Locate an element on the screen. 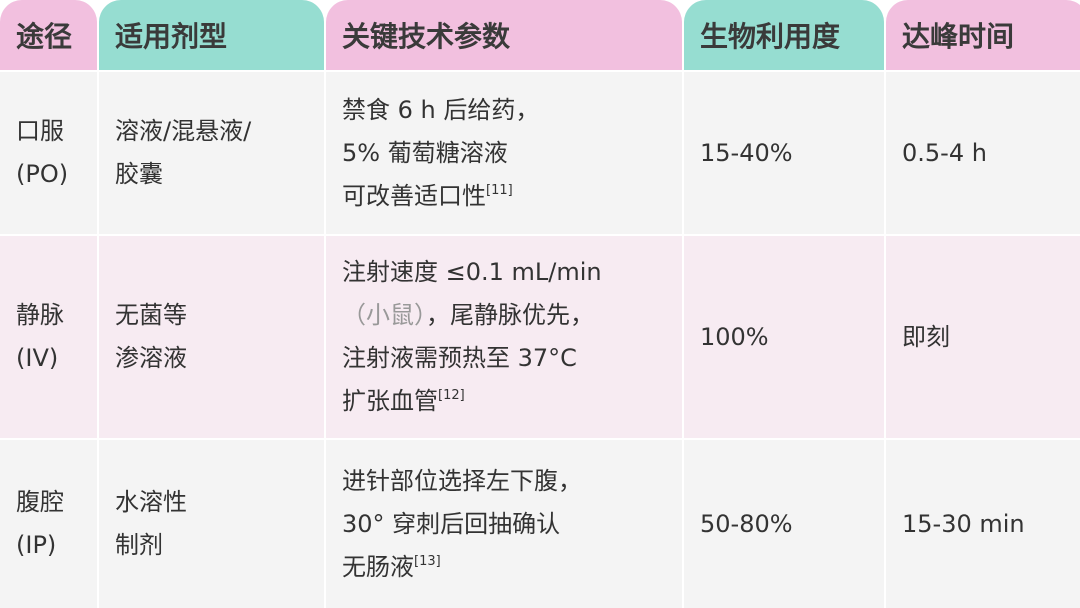 The height and width of the screenshot is (608, 1080). cell-tmax: 15-30 min is located at coordinates (983, 524).